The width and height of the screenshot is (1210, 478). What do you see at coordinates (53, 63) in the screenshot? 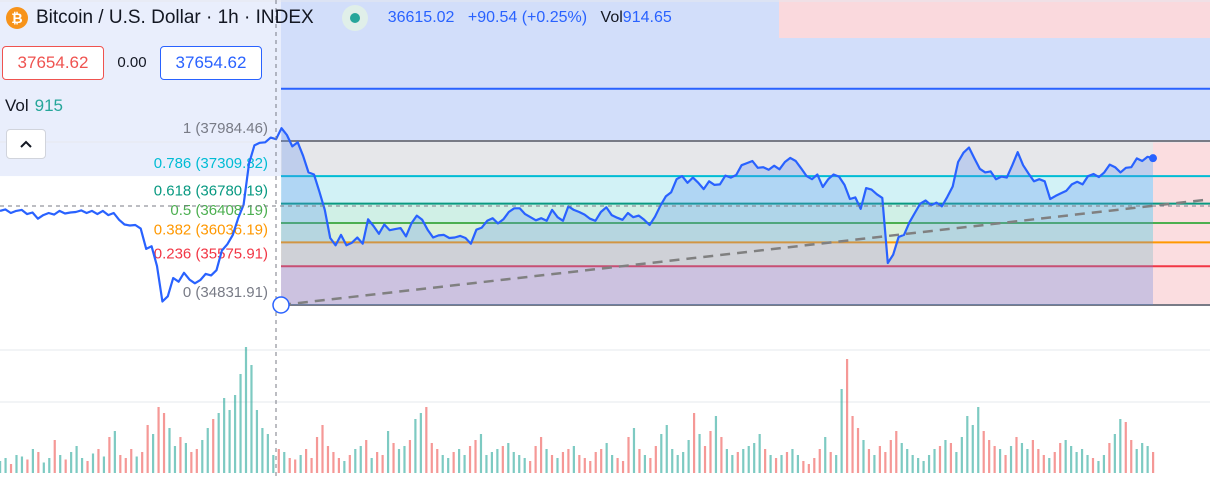
I see `sell-button: 37654.62` at bounding box center [53, 63].